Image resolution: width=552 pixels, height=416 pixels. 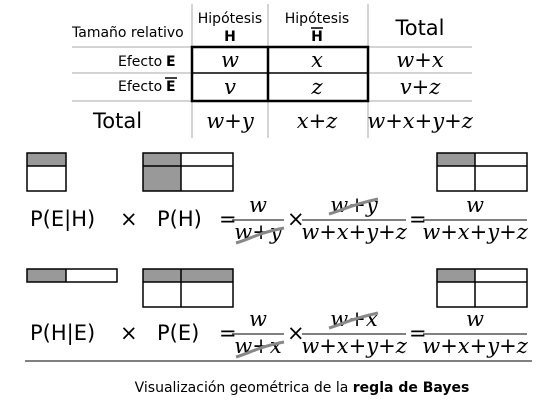 I want to click on cell-ebar-total: v+z, so click(x=420, y=87).